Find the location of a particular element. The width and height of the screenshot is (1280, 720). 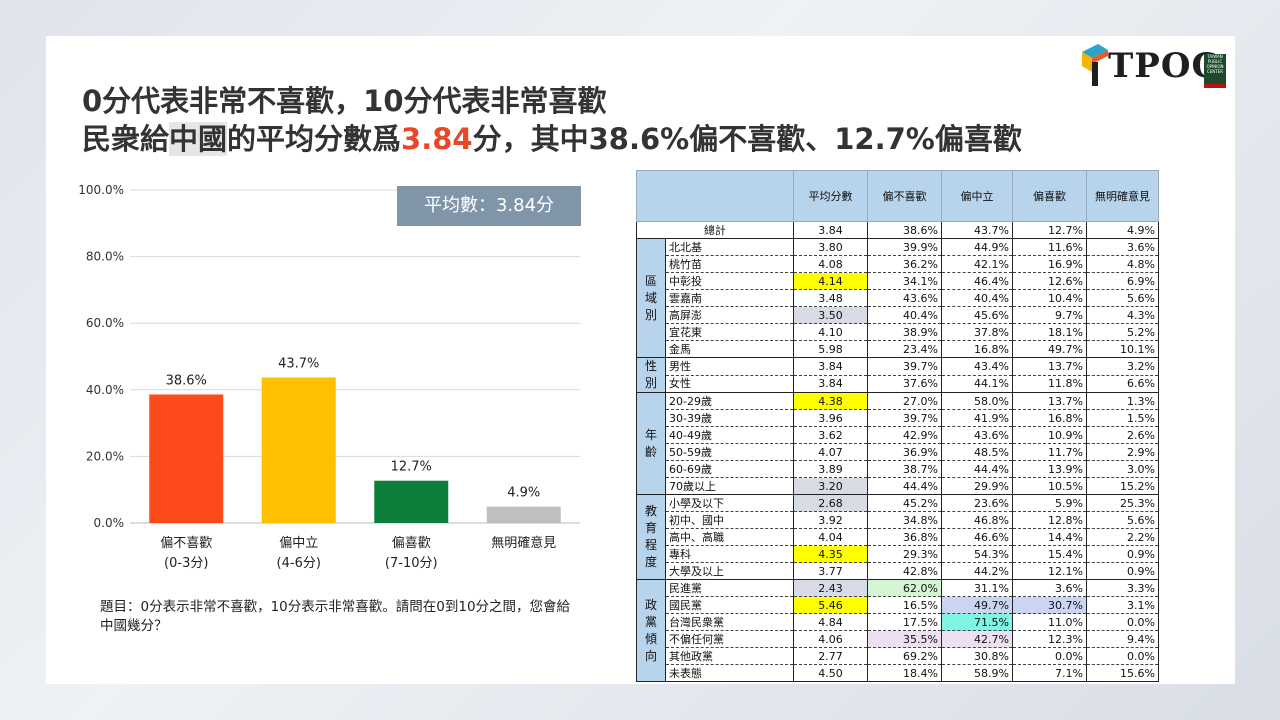

table-cell: 3.92 is located at coordinates (830, 520).